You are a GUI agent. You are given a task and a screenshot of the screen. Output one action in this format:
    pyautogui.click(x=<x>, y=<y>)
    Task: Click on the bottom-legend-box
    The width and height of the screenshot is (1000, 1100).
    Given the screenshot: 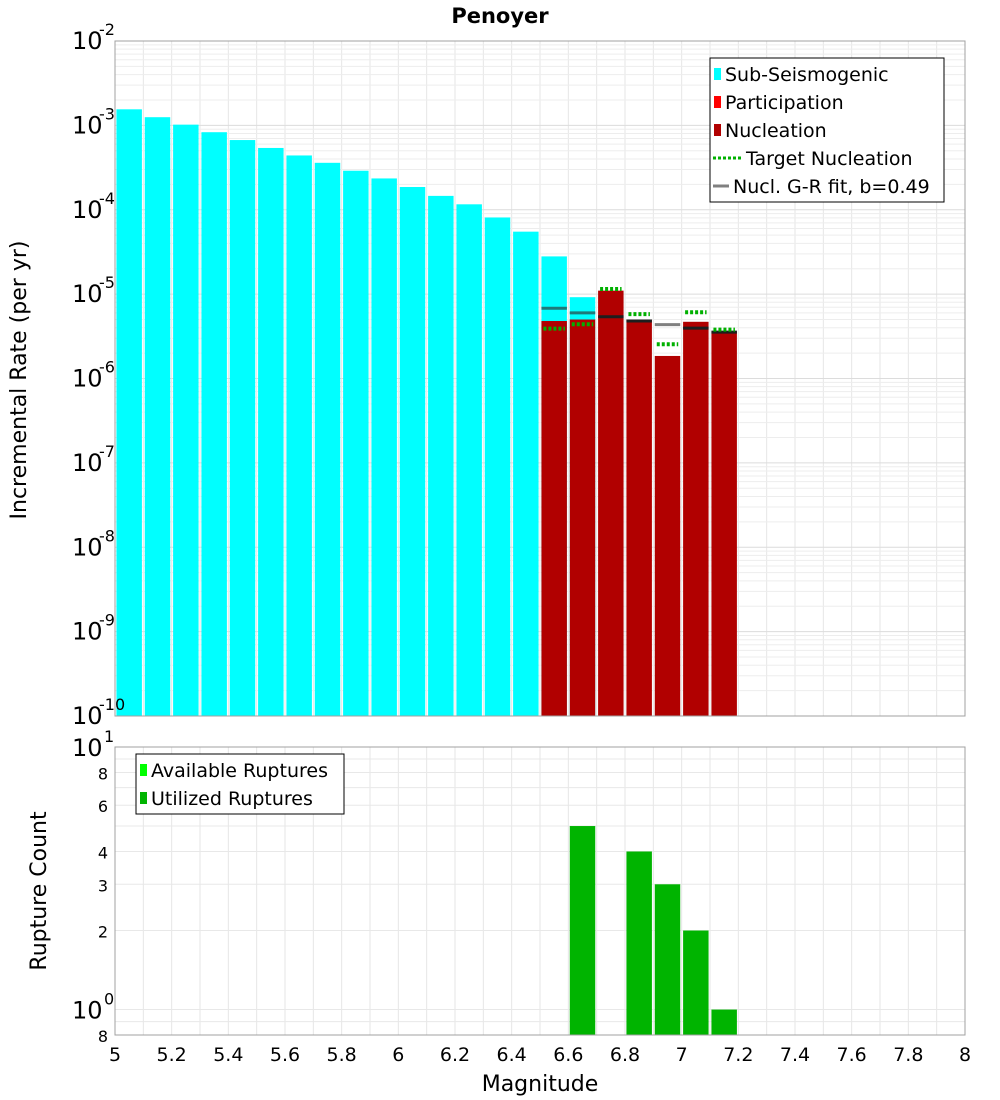 What is the action you would take?
    pyautogui.click(x=240, y=784)
    